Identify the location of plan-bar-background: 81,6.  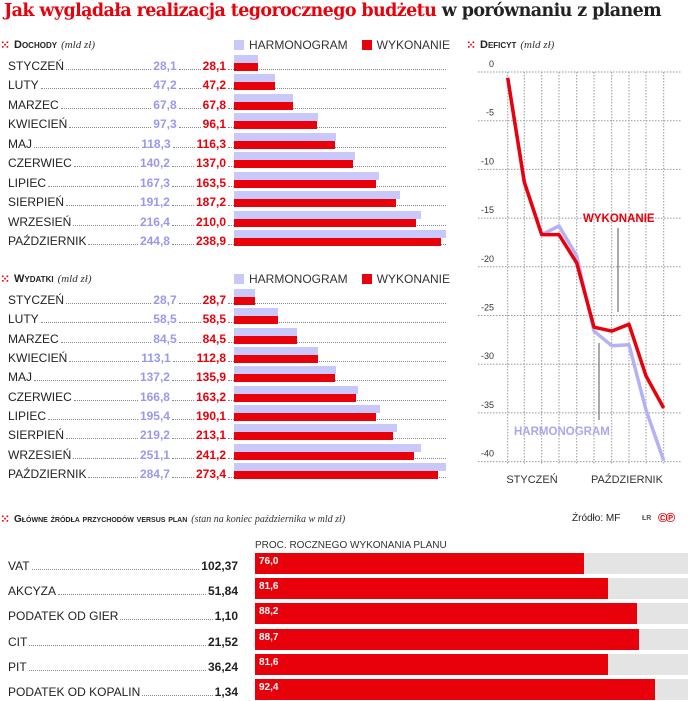
(471, 664).